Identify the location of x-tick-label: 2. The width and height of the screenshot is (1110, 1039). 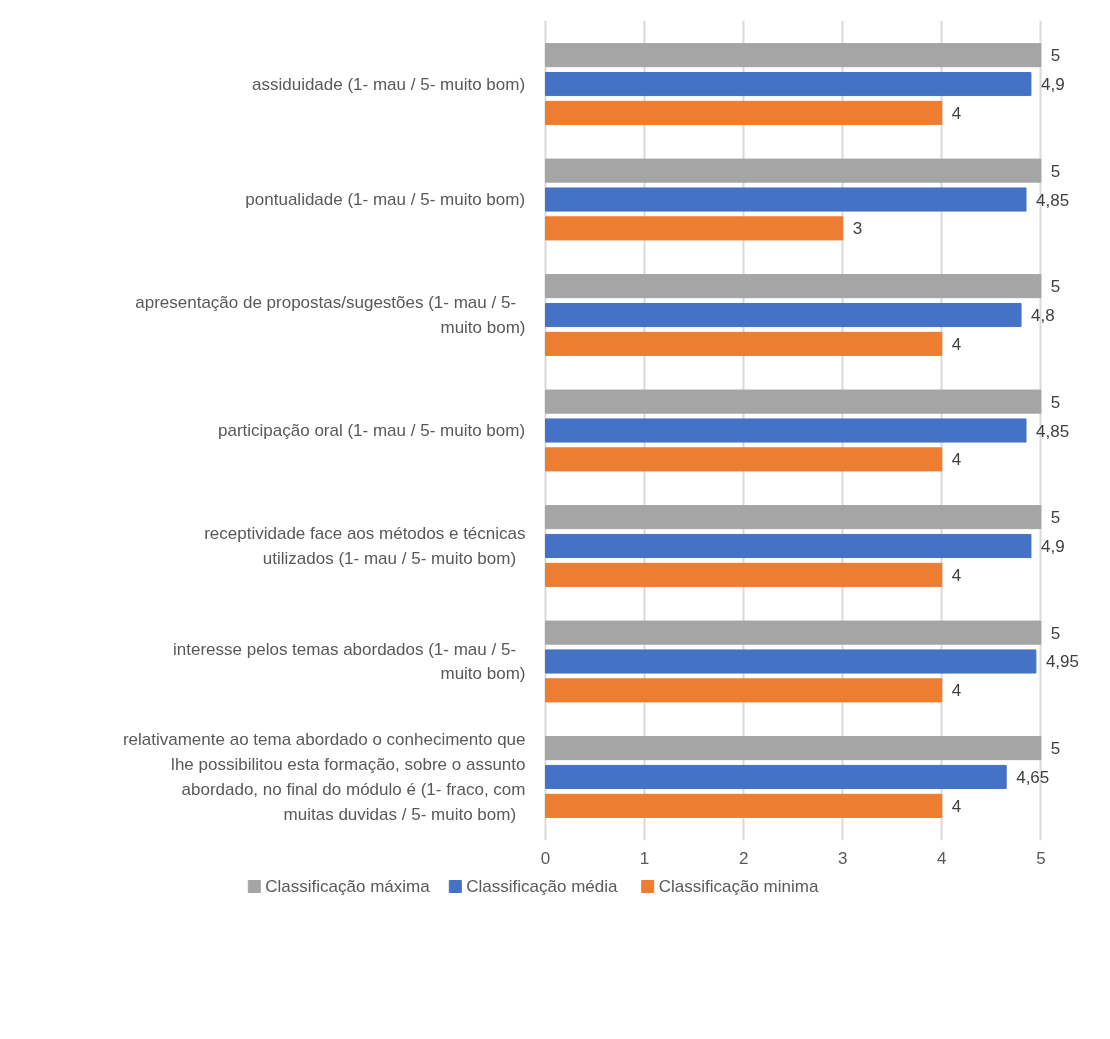
(743, 858).